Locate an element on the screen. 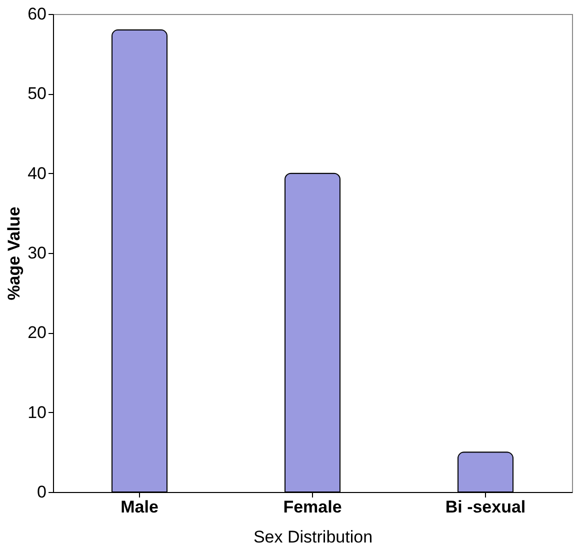 This screenshot has height=550, width=577. y-tick-label: 50 is located at coordinates (37, 94).